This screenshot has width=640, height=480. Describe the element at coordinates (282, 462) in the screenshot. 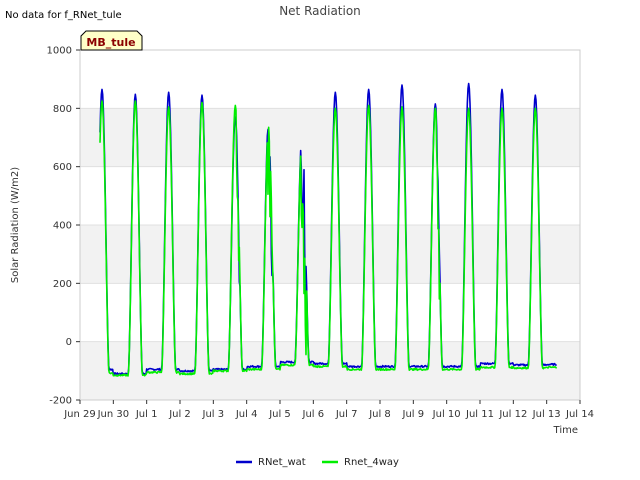

I see `legend-label-rnet-wat: RNet_wat` at that location.